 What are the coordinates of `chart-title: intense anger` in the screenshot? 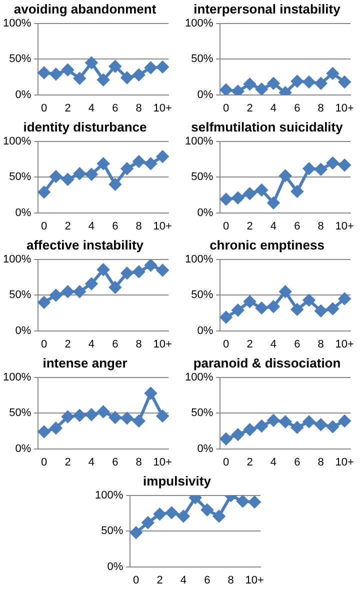 It's located at (85, 362).